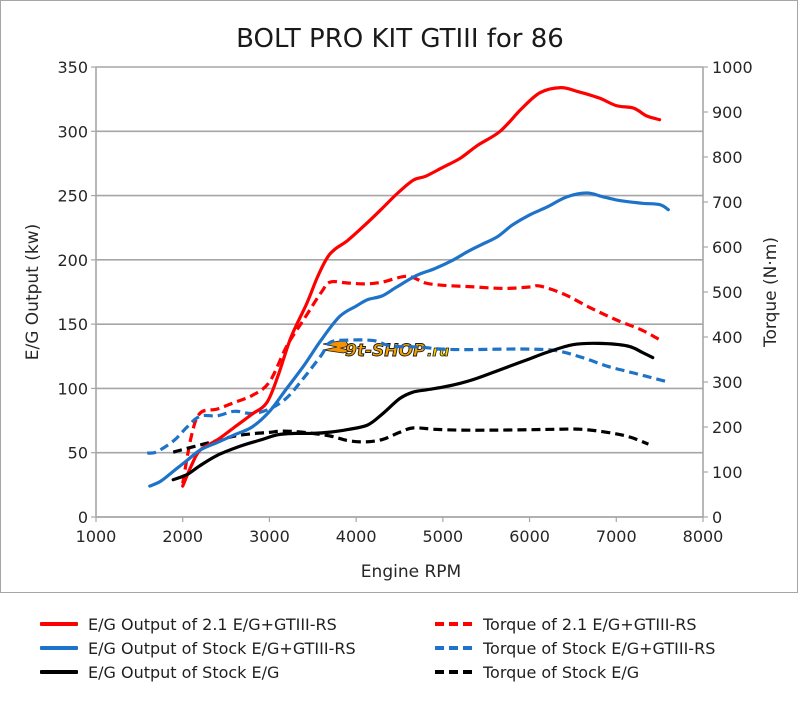 Image resolution: width=800 pixels, height=706 pixels. Describe the element at coordinates (72, 324) in the screenshot. I see `y-tick-label: 150` at that location.